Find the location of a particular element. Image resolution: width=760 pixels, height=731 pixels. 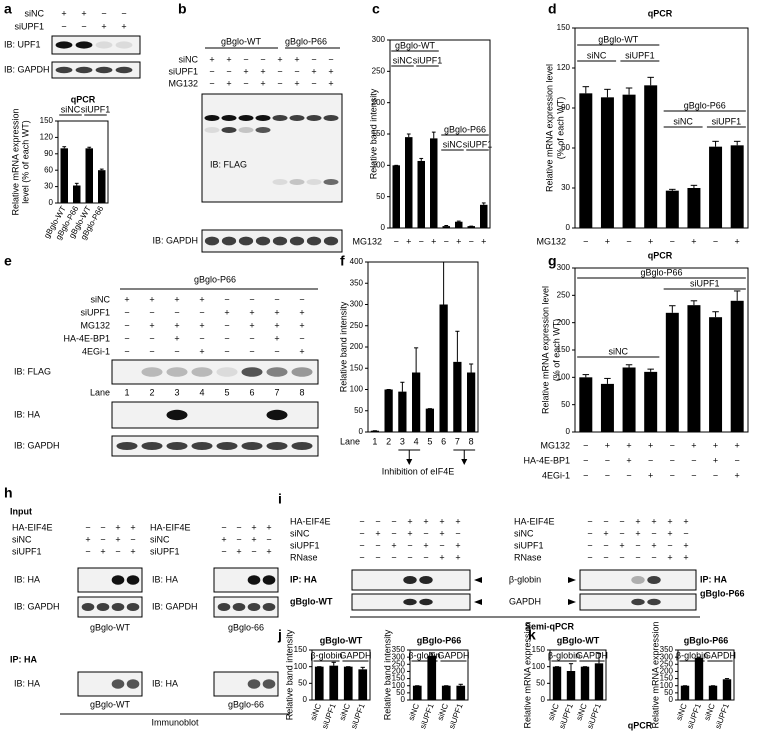

panel-letter: f is located at coordinates (342, 261).